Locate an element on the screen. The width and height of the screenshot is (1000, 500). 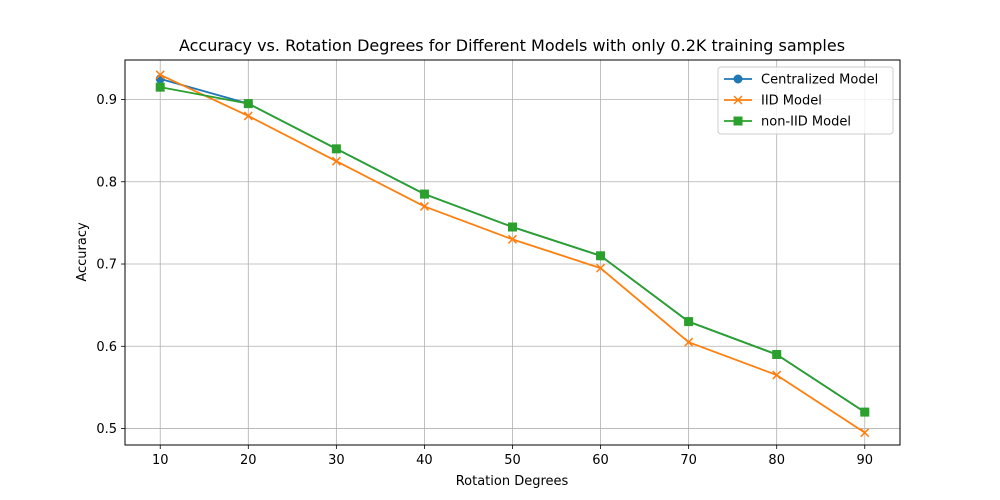
legend: Centralized Model IID Model non-IID Model is located at coordinates (805, 100).